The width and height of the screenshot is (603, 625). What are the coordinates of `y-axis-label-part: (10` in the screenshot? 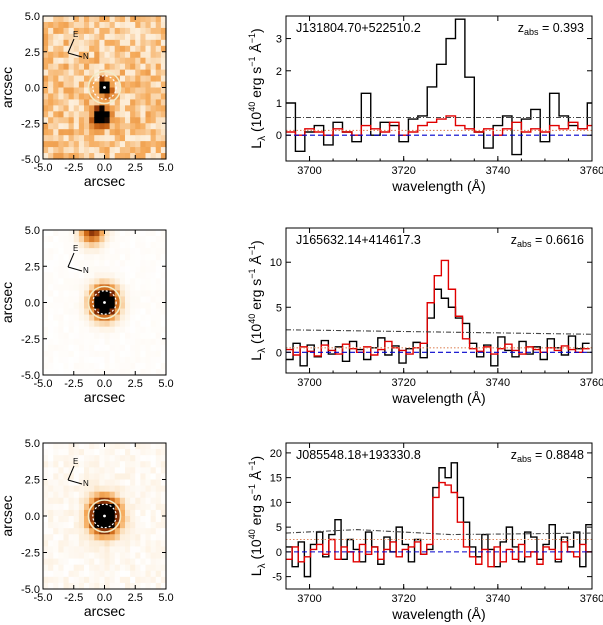 It's located at (256, 336).